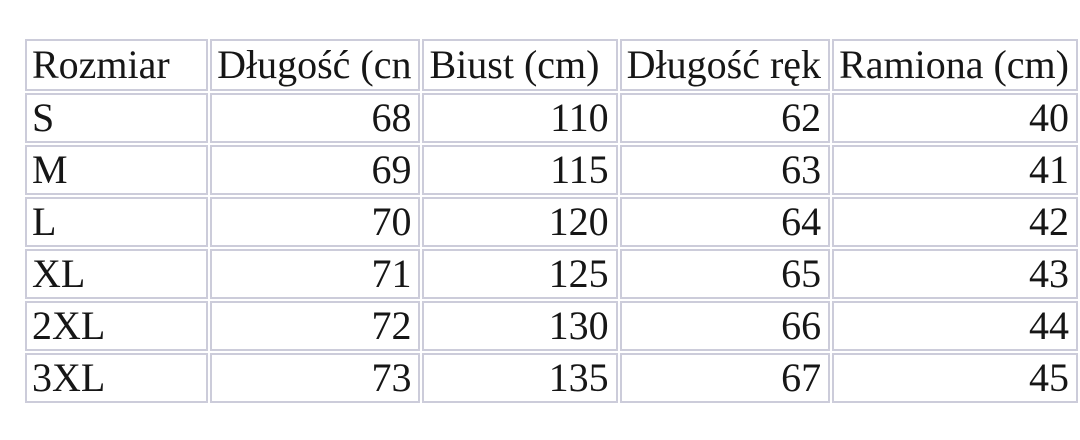  Describe the element at coordinates (955, 222) in the screenshot. I see `ramiona-cell: 42` at that location.